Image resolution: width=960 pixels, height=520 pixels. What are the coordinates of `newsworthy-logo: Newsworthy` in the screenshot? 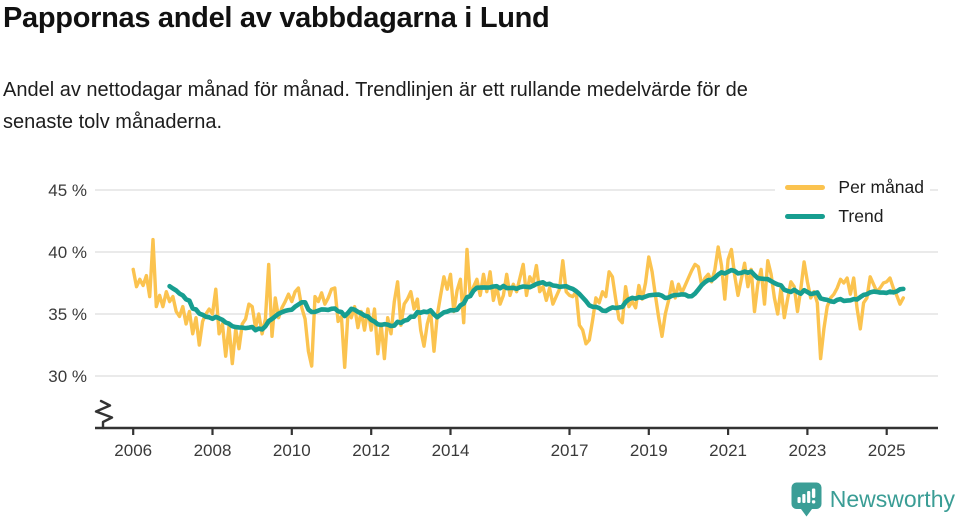 It's located at (873, 499).